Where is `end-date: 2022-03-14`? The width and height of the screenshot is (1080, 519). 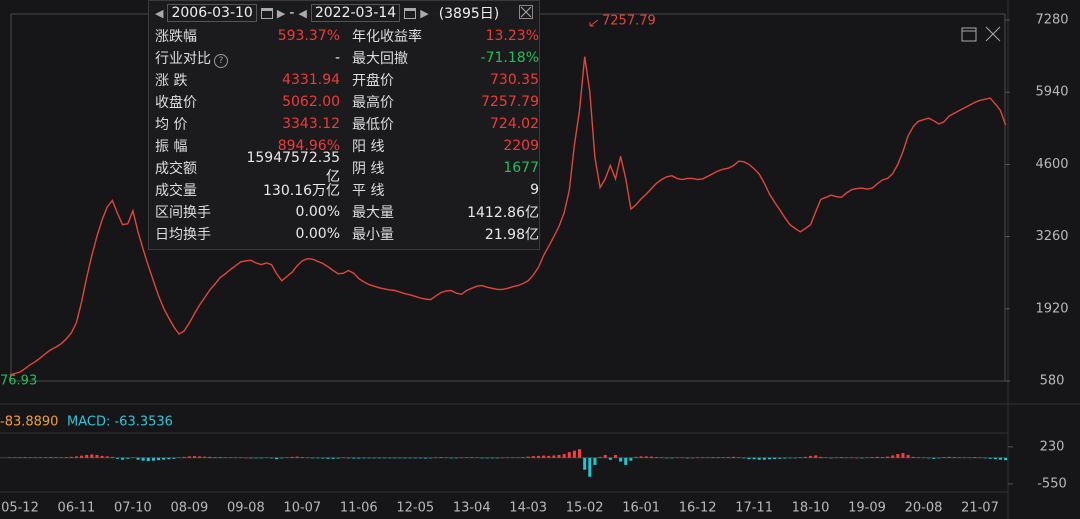 end-date: 2022-03-14 is located at coordinates (355, 13).